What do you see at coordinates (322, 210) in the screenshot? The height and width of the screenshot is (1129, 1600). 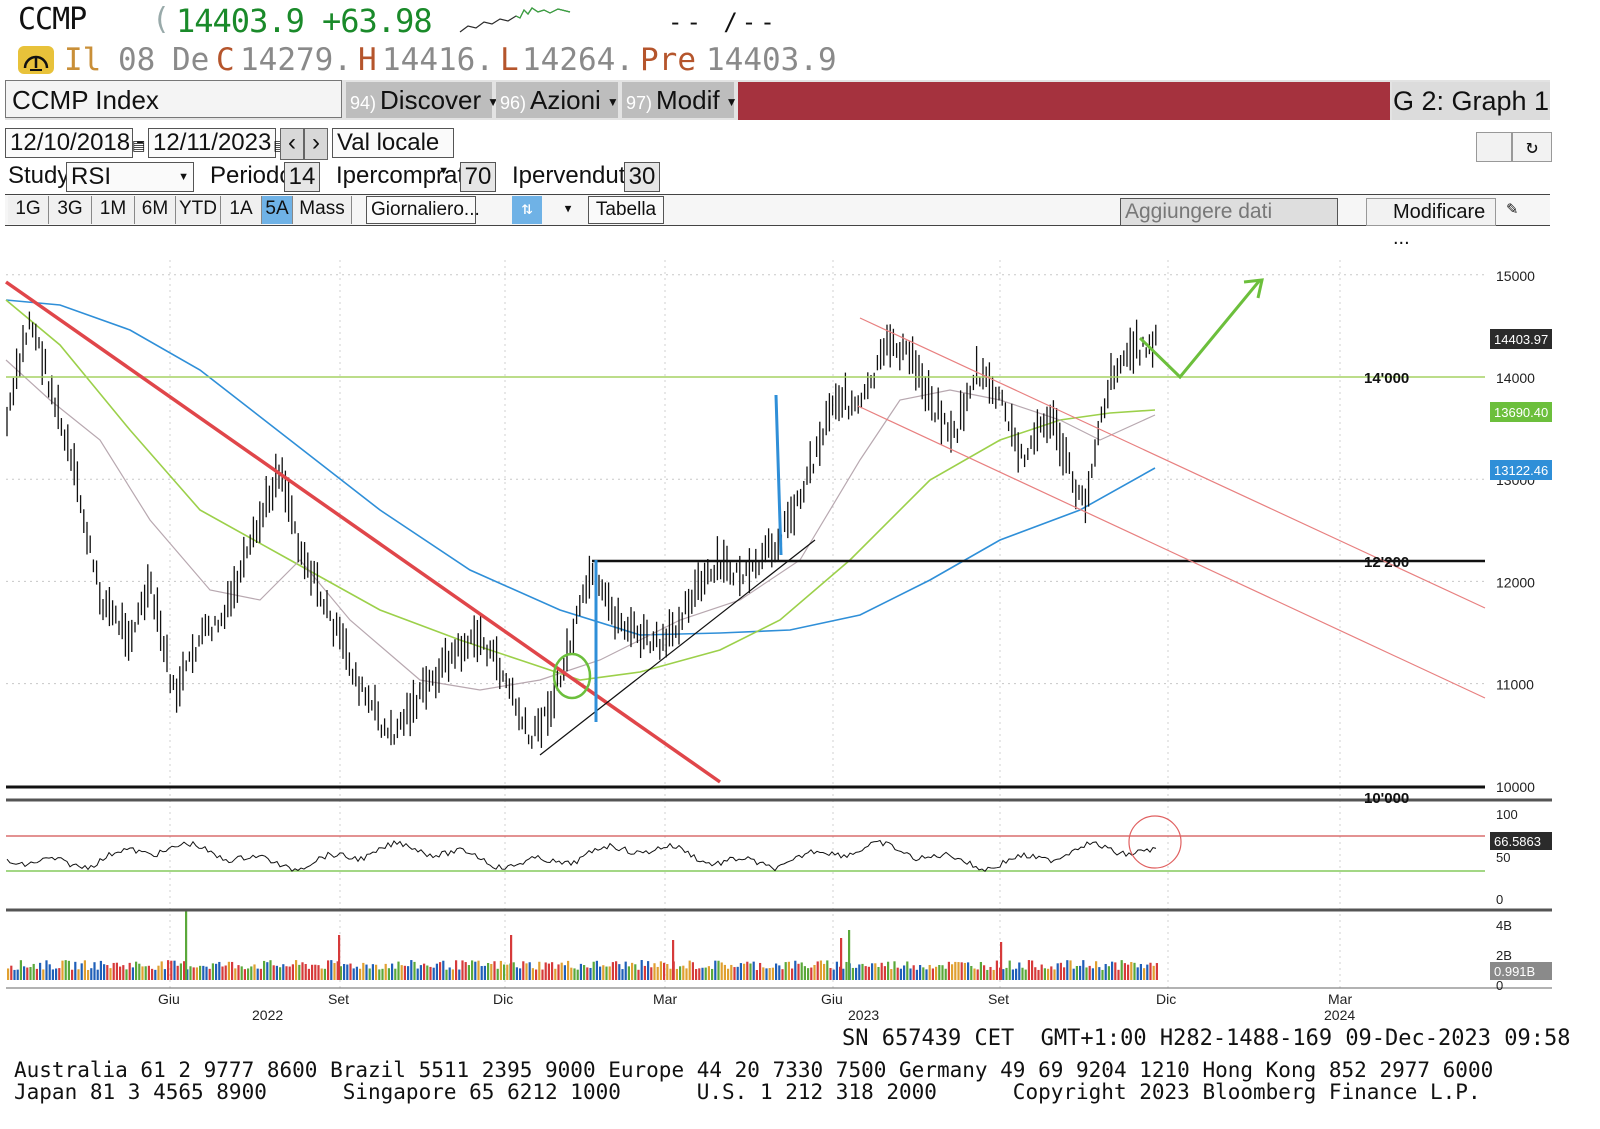 I see `period-button-mass: Mass` at bounding box center [322, 210].